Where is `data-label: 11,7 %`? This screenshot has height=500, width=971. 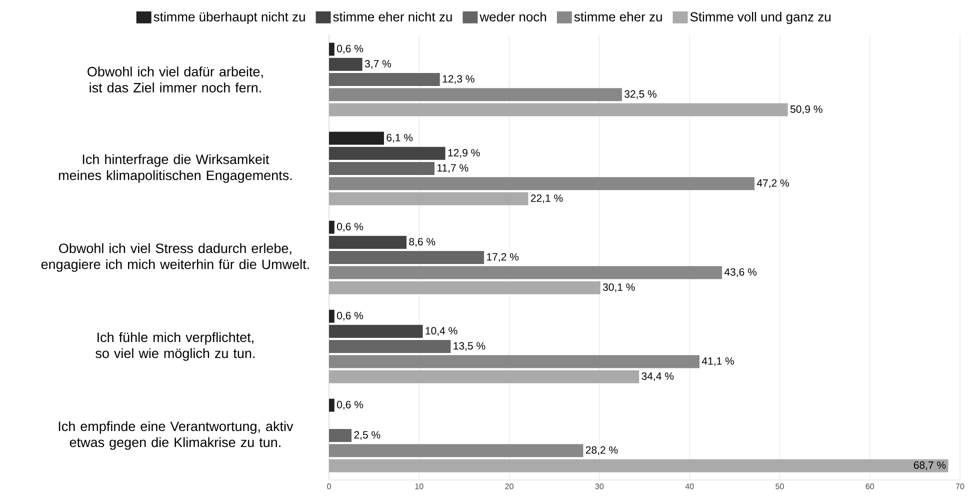 data-label: 11,7 % is located at coordinates (452, 168).